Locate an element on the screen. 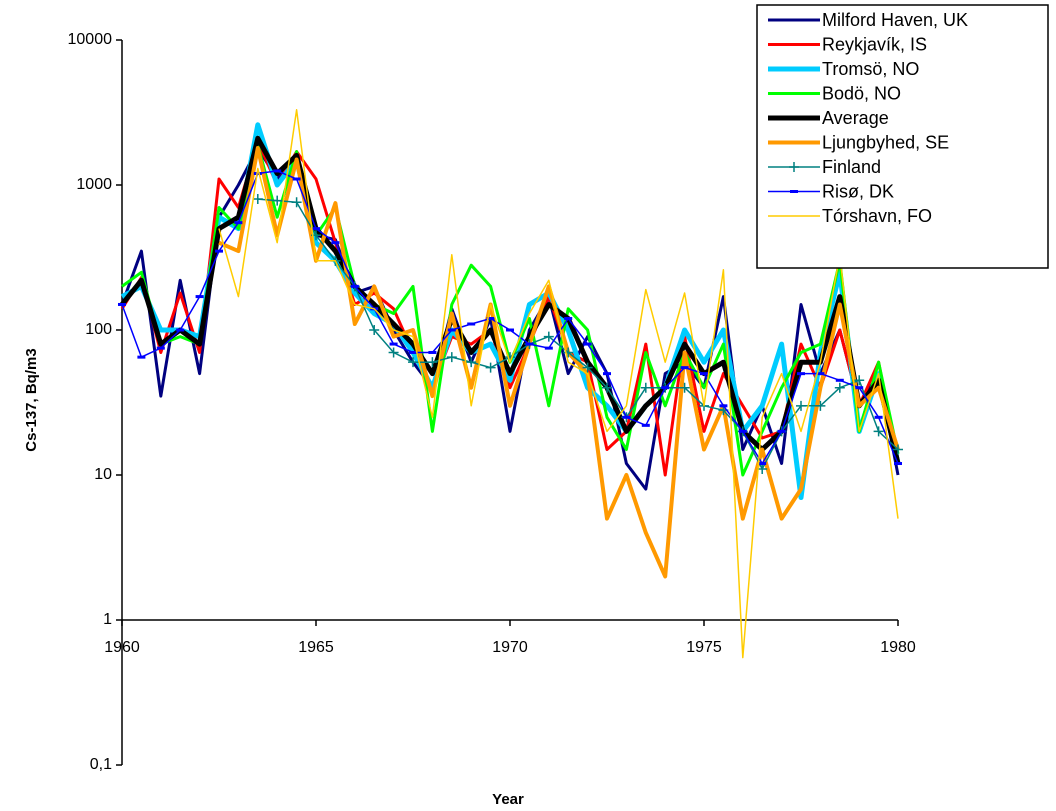 This screenshot has width=1056, height=811. y-tick-label: 10 is located at coordinates (103, 474).